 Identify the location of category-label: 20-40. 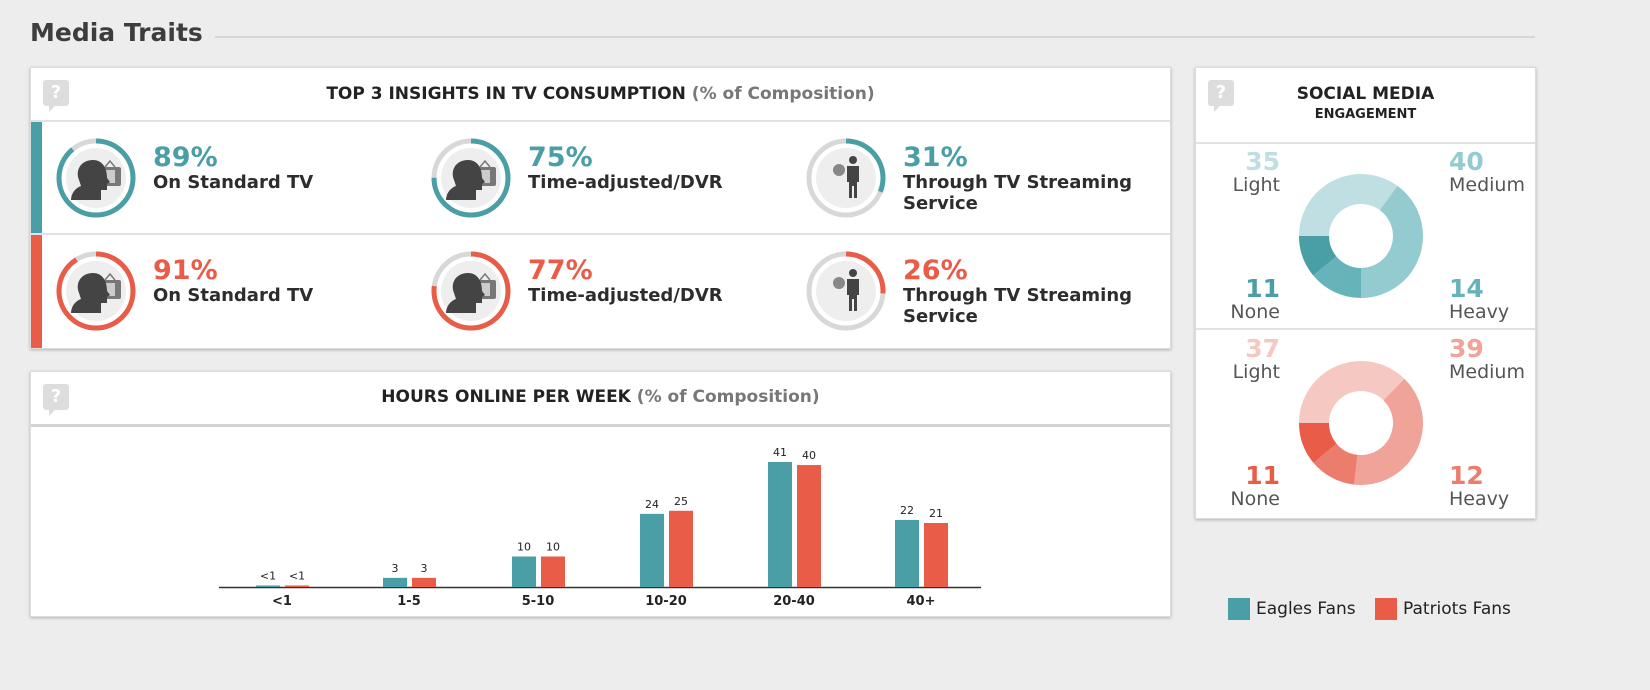
(794, 601).